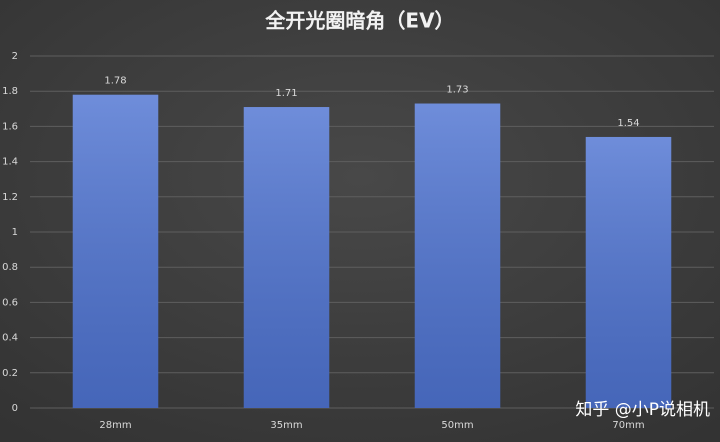 The height and width of the screenshot is (442, 720). I want to click on y-tick-label: 2, so click(15, 56).